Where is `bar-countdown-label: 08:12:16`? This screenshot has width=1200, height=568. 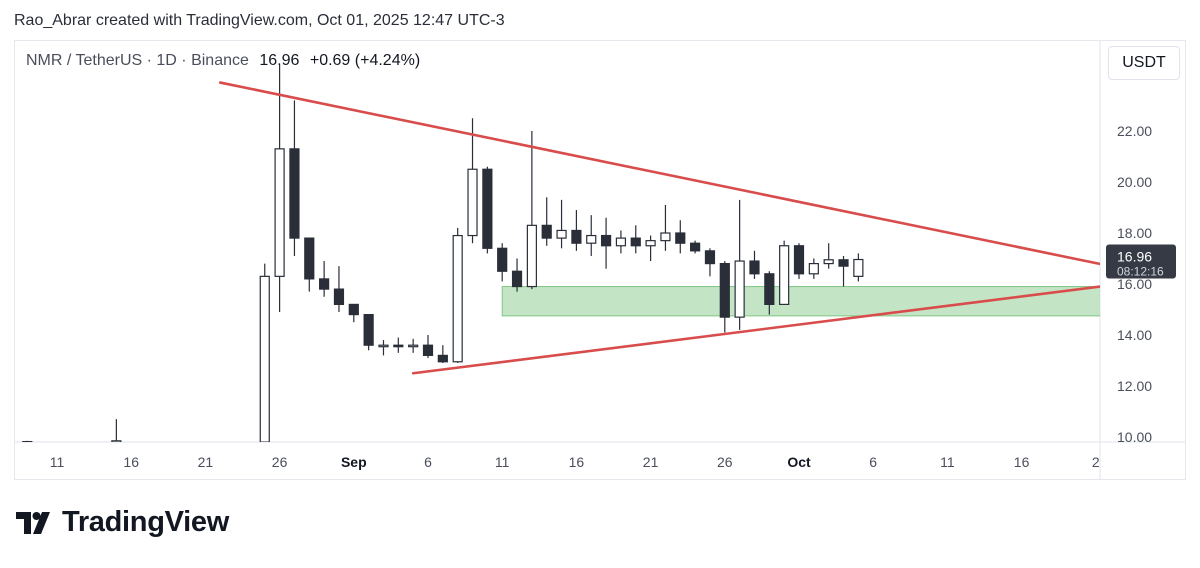 bar-countdown-label: 08:12:16 is located at coordinates (1140, 272).